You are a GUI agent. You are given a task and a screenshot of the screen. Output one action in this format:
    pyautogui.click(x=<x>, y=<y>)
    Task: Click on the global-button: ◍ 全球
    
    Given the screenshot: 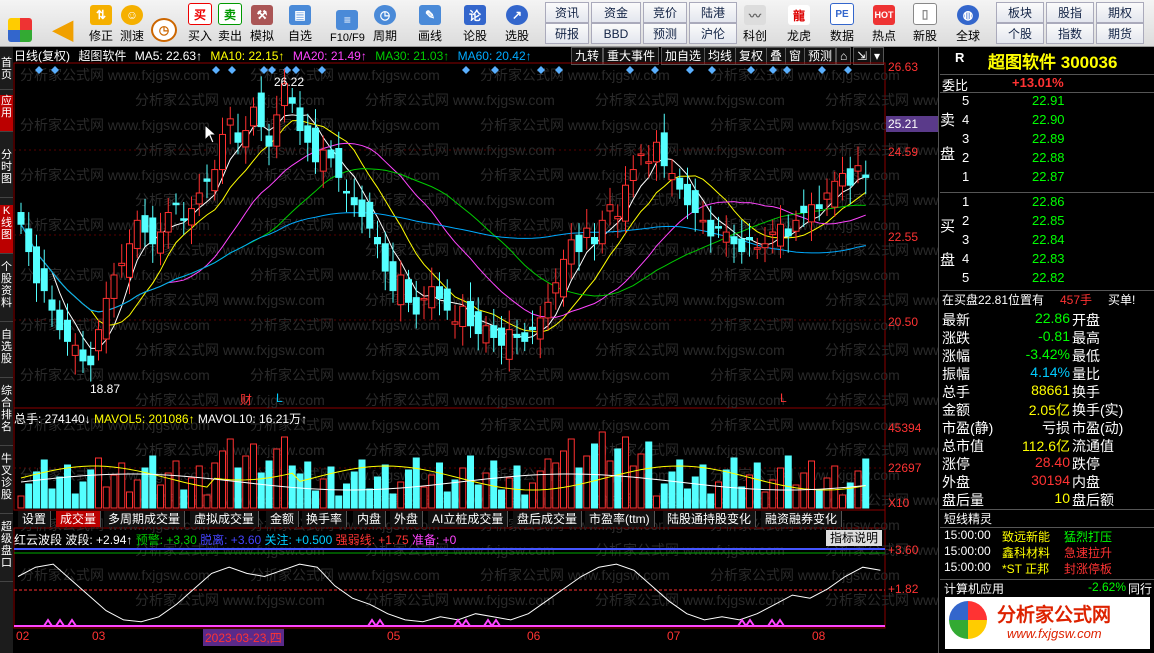 What is the action you would take?
    pyautogui.click(x=968, y=23)
    